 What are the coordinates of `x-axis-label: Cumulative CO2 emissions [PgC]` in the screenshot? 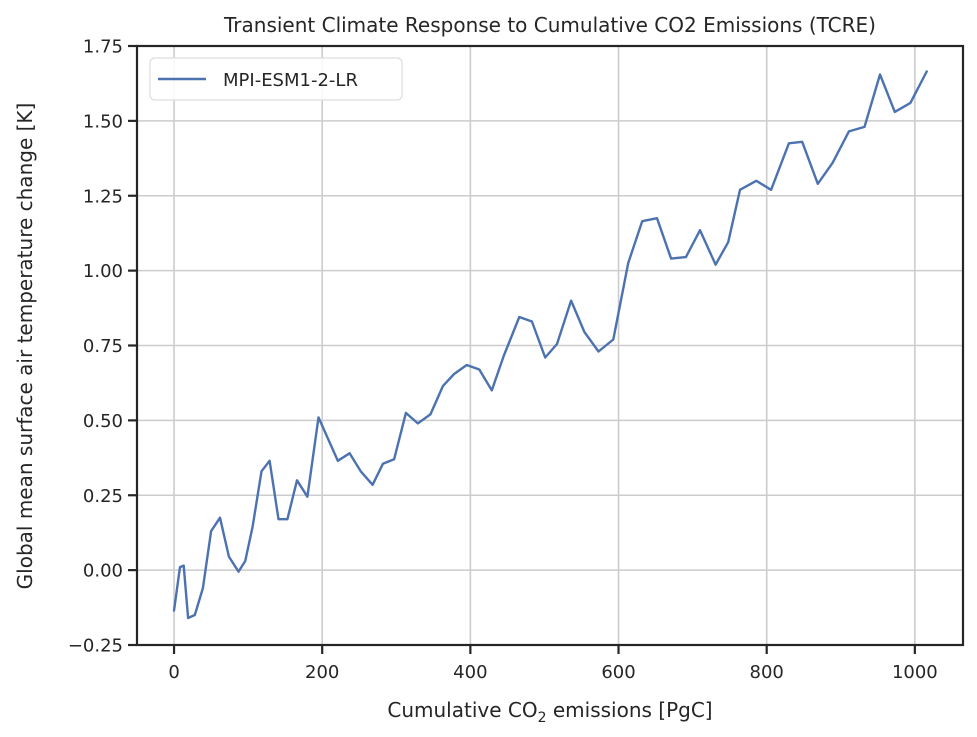 It's located at (549, 712).